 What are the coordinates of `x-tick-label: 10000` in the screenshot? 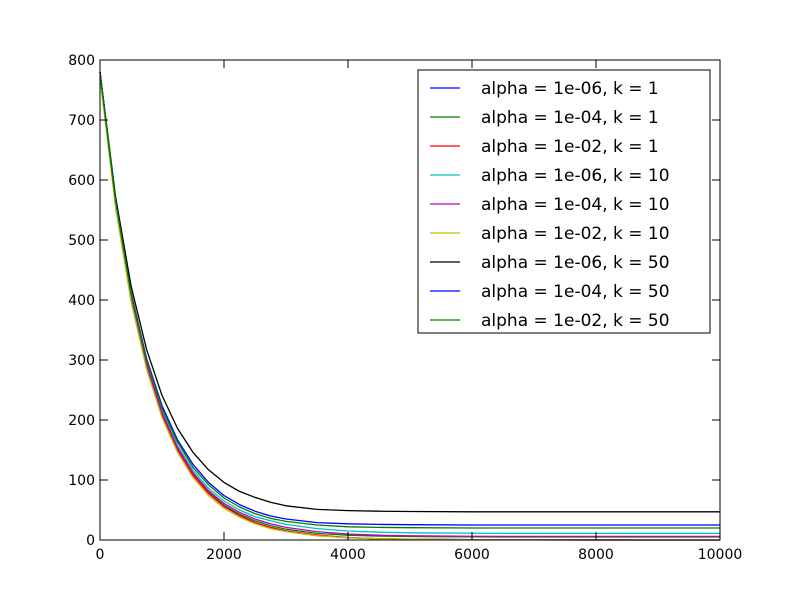 It's located at (720, 555).